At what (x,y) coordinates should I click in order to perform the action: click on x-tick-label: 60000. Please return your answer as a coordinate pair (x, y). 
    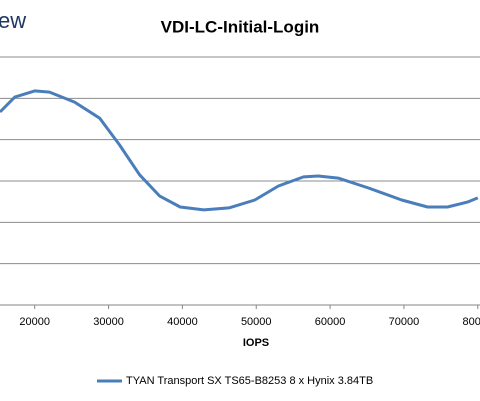
    Looking at the image, I should click on (330, 322).